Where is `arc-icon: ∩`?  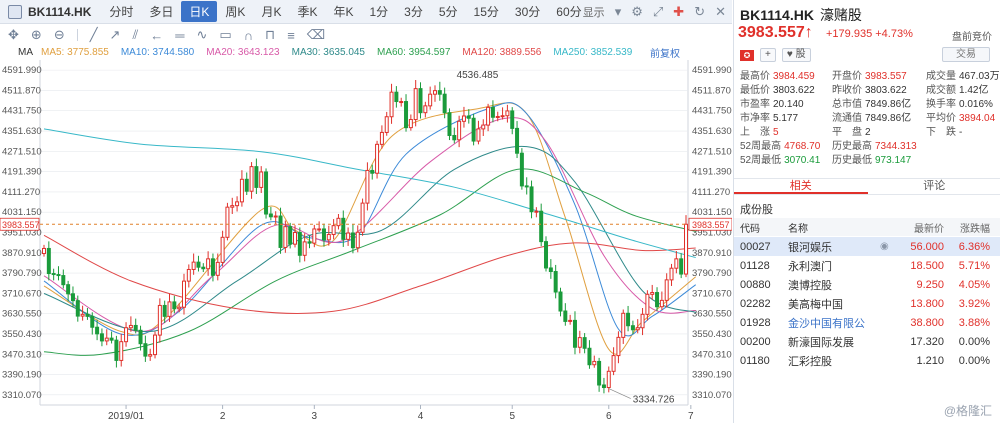
arc-icon: ∩ is located at coordinates (248, 35).